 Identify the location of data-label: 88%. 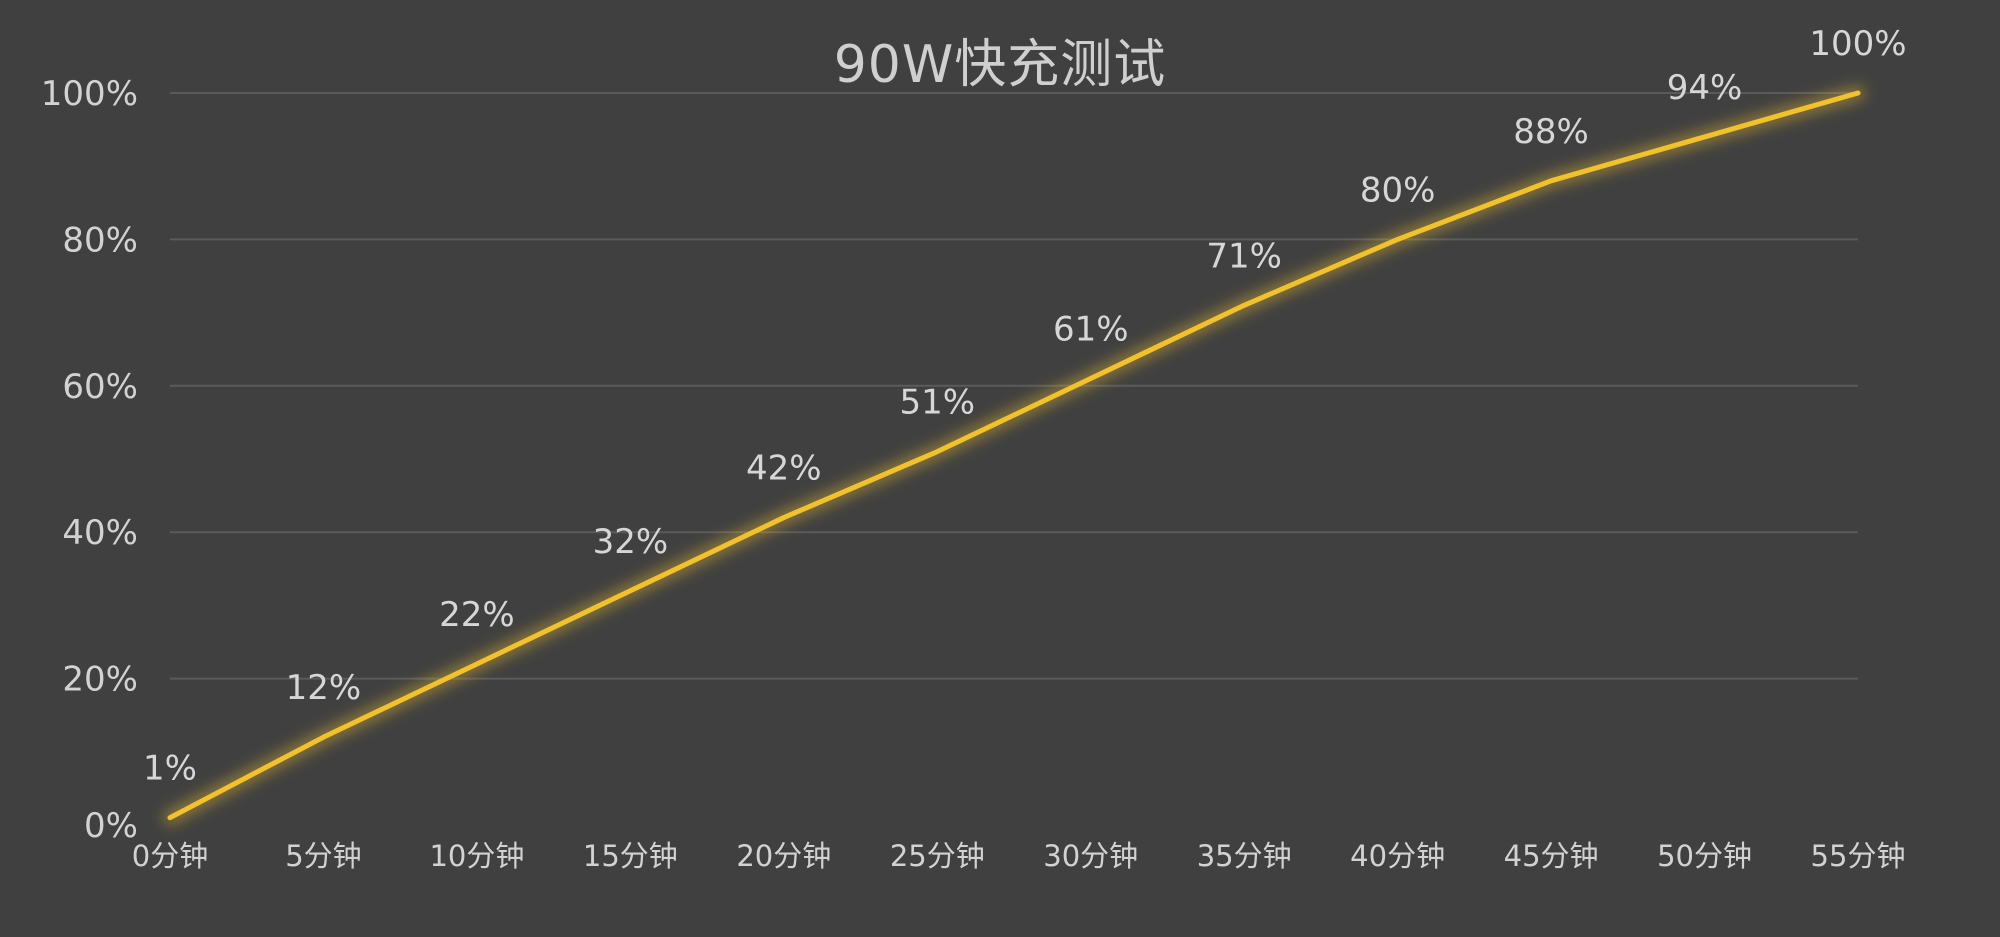
(1551, 132).